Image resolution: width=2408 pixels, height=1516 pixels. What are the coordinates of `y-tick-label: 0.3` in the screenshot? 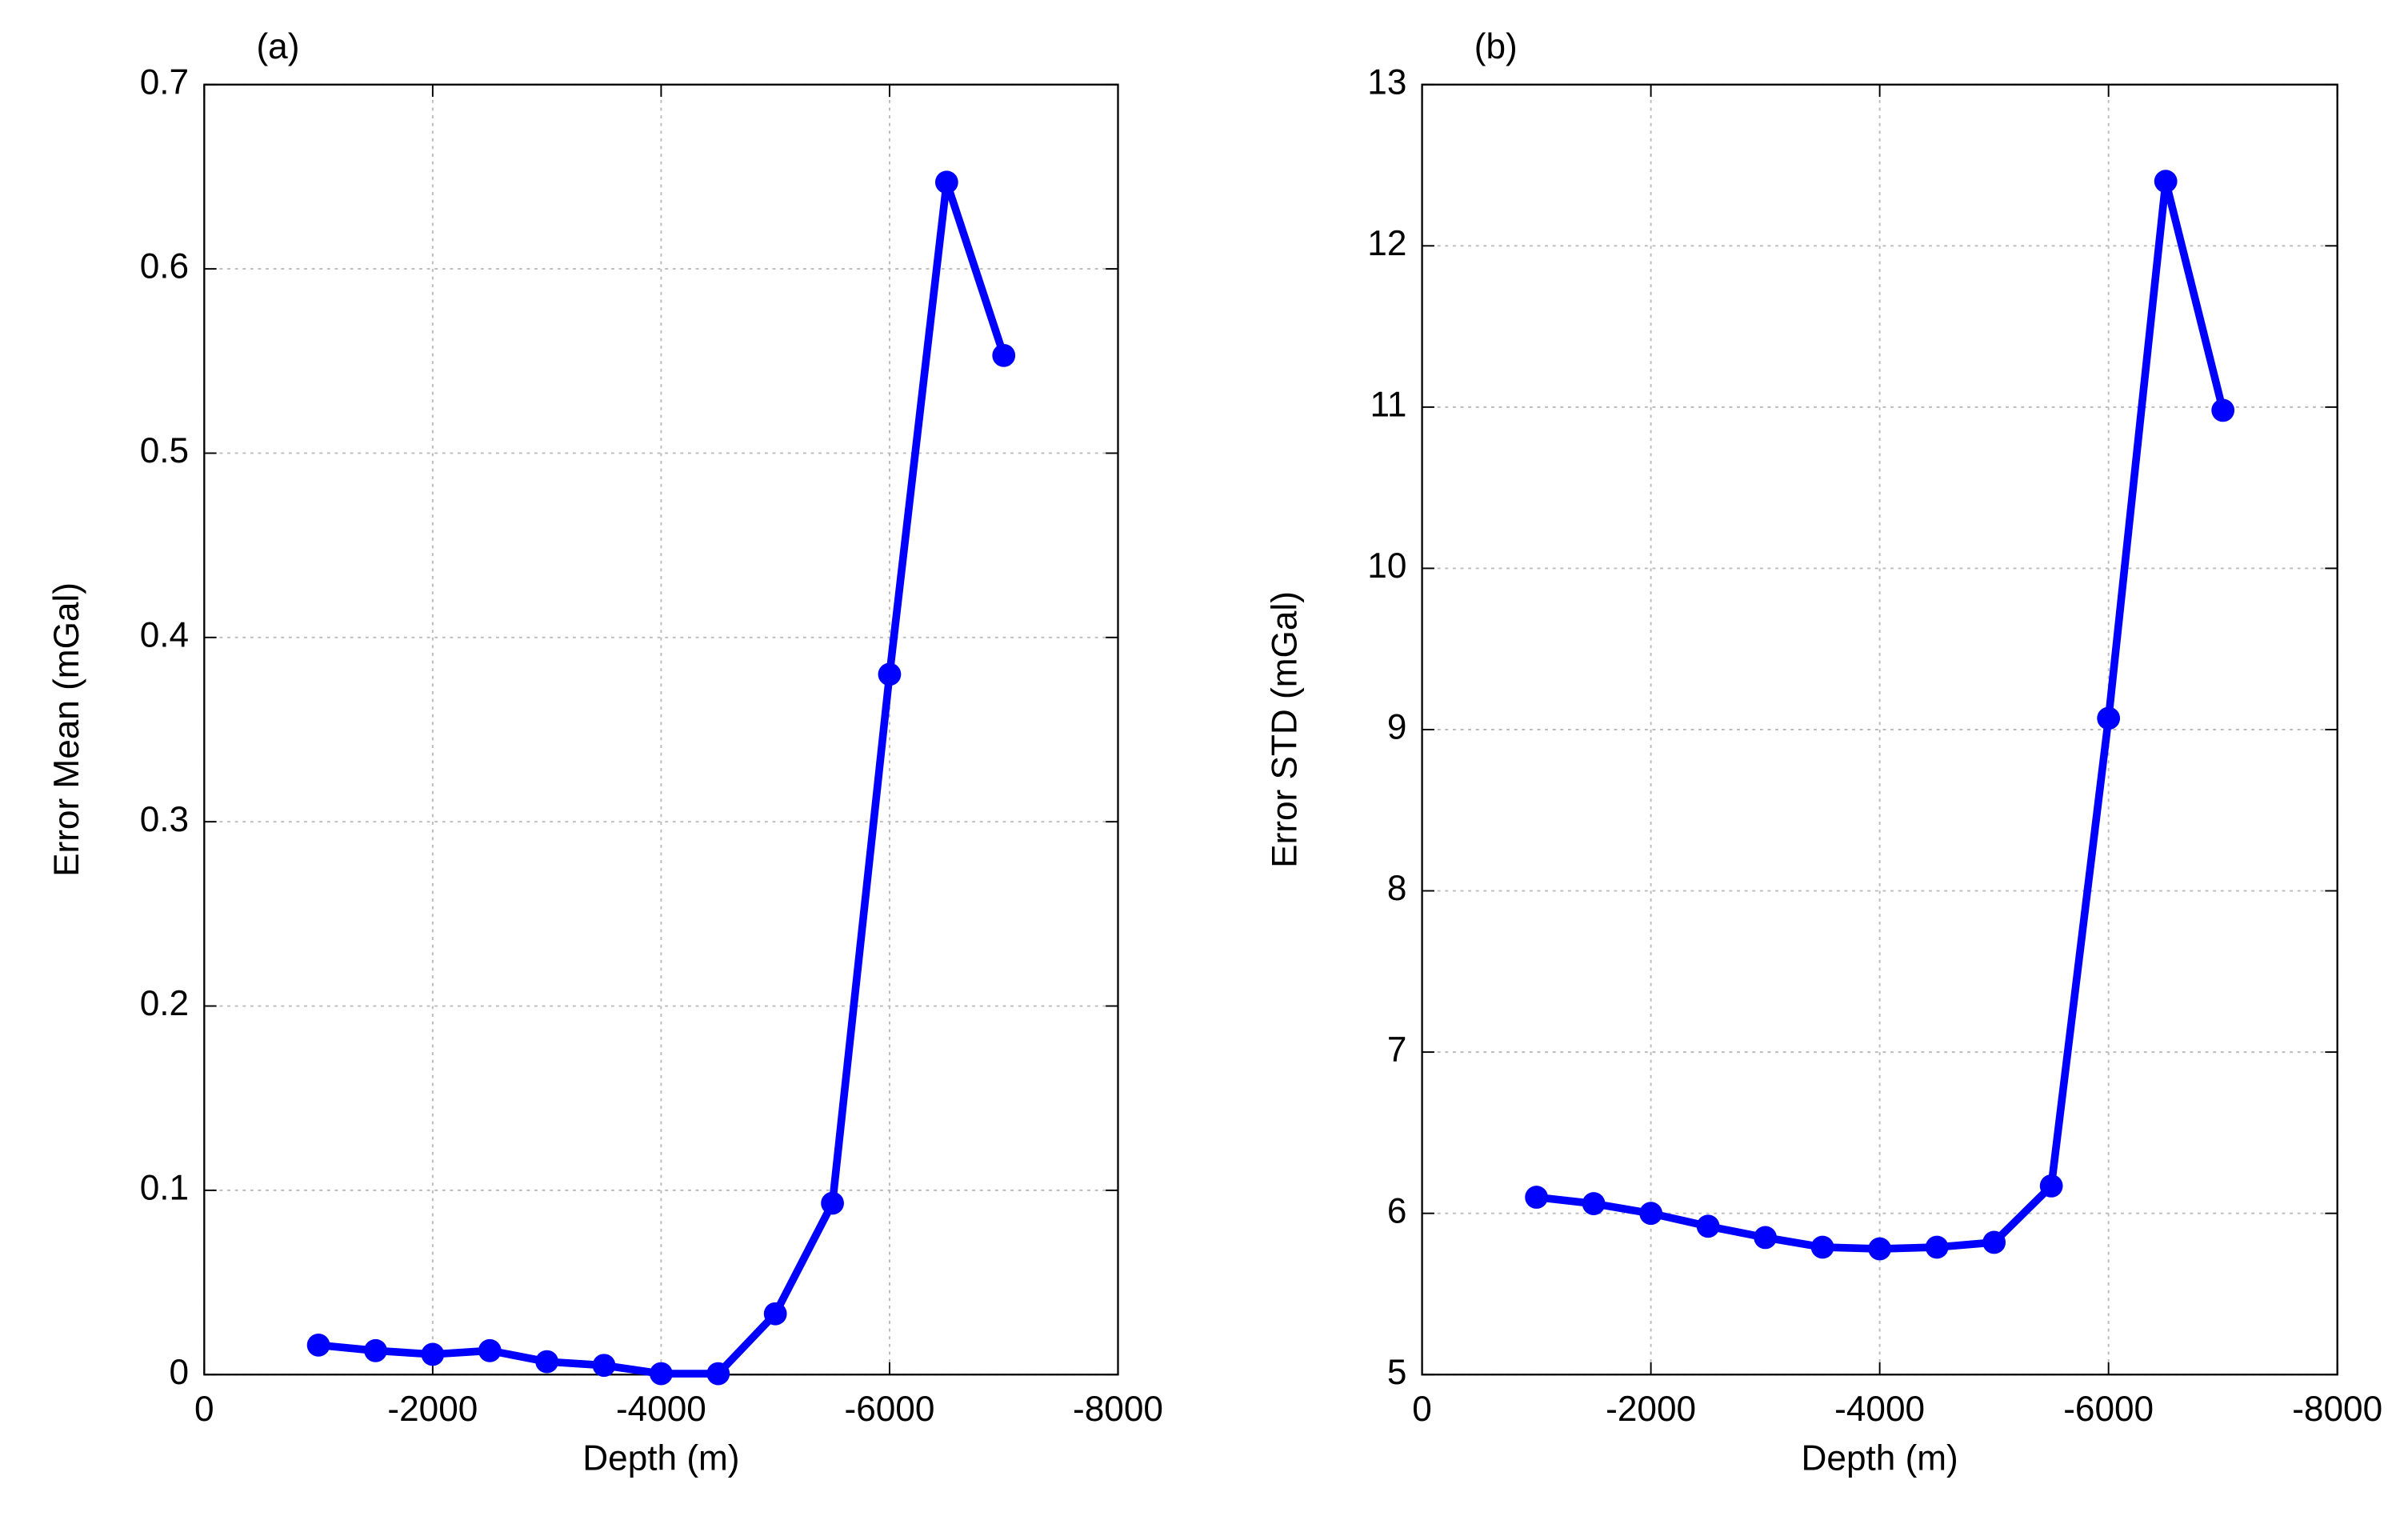 It's located at (164, 819).